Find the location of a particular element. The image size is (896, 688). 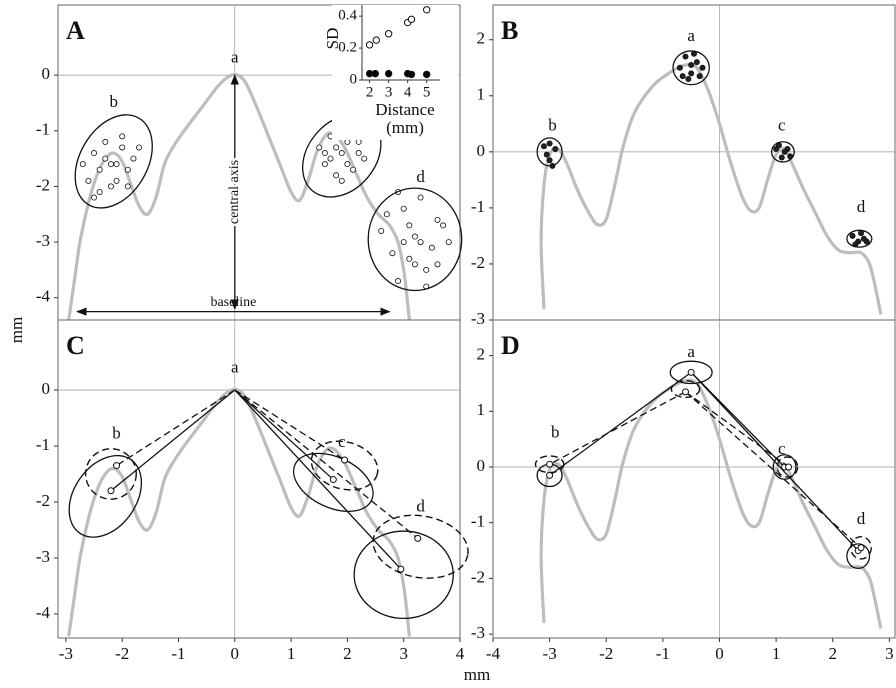

x-axis-label: mm is located at coordinates (477, 674).